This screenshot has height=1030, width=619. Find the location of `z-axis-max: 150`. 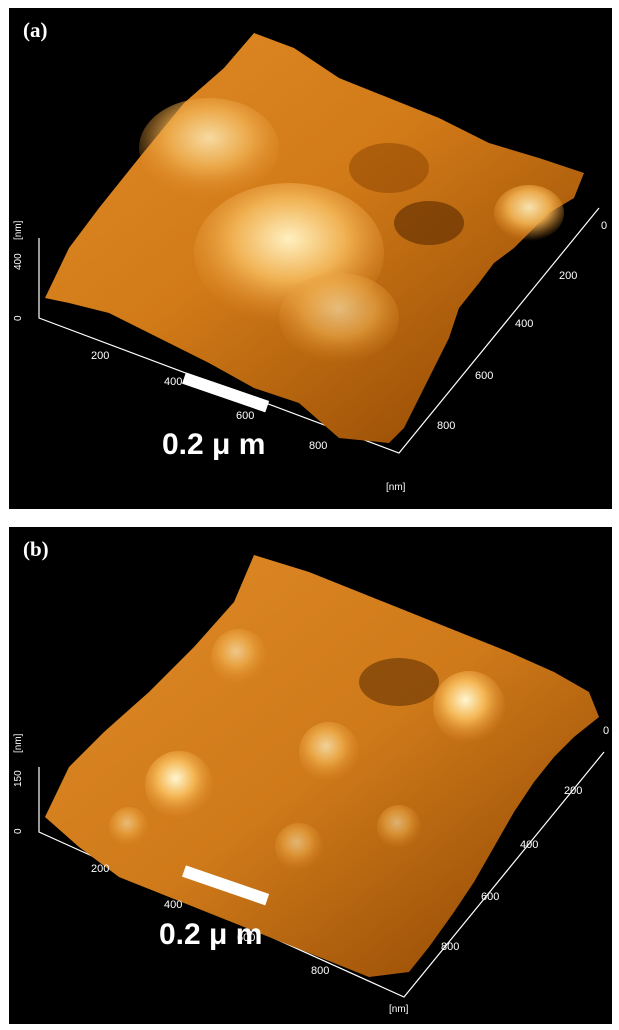

z-axis-max: 150 is located at coordinates (18, 778).